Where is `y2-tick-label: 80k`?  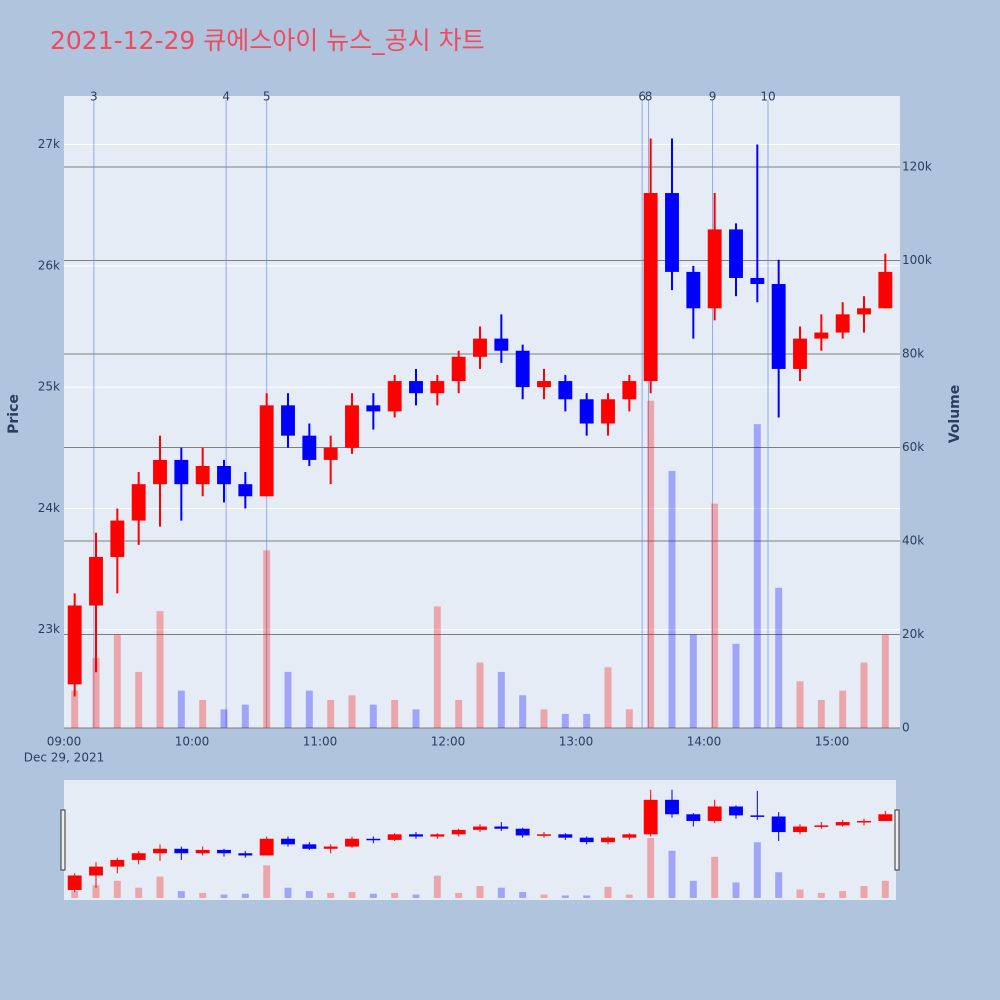 y2-tick-label: 80k is located at coordinates (913, 354).